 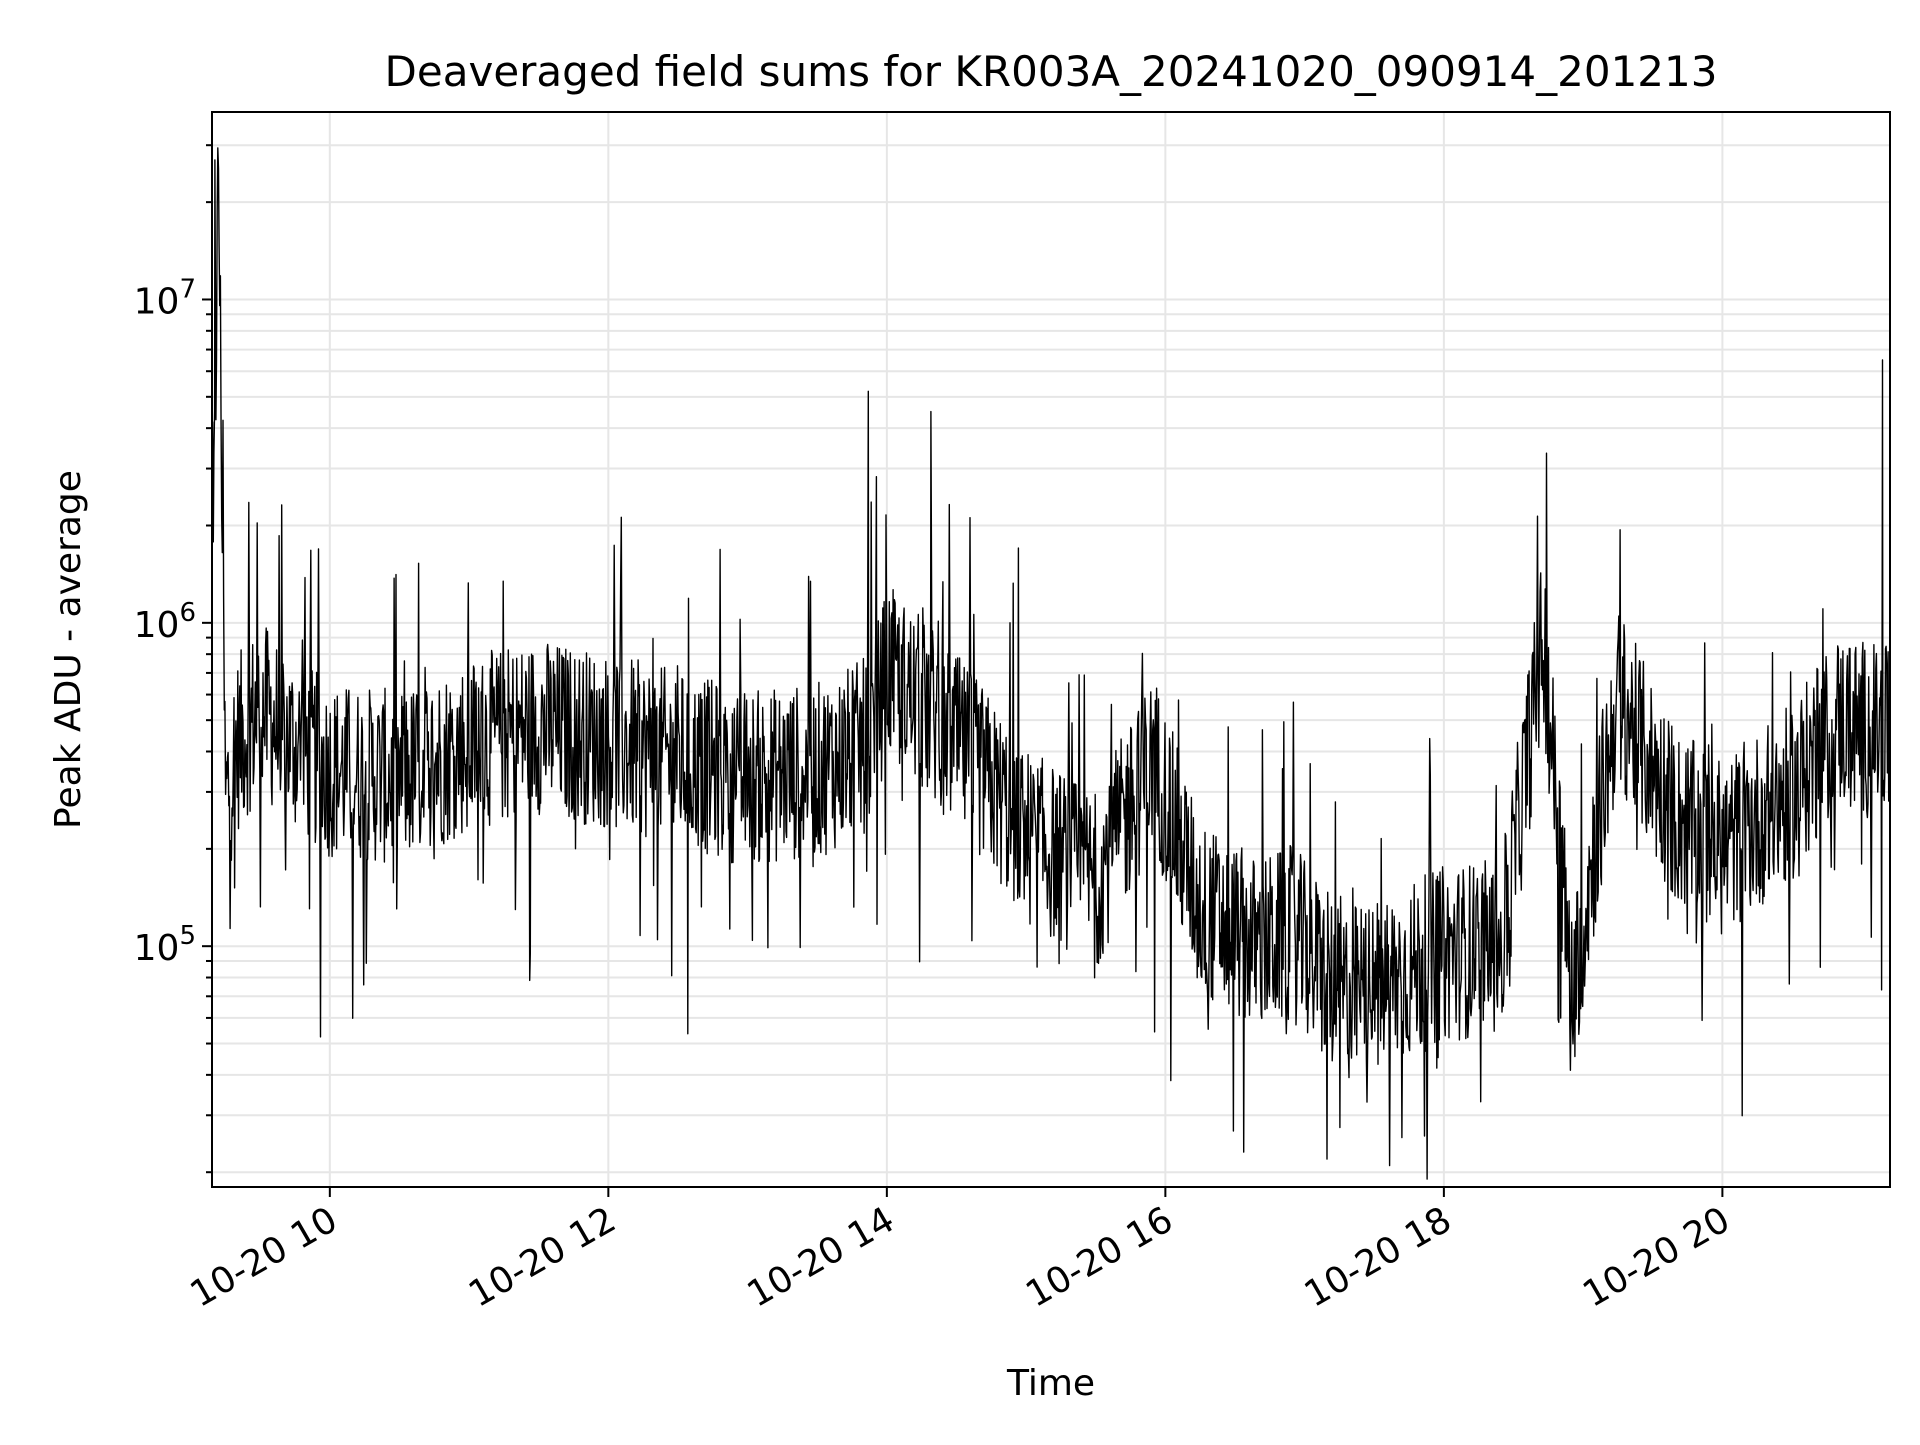 I want to click on y-tick-label: 10⁶, so click(x=165, y=622).